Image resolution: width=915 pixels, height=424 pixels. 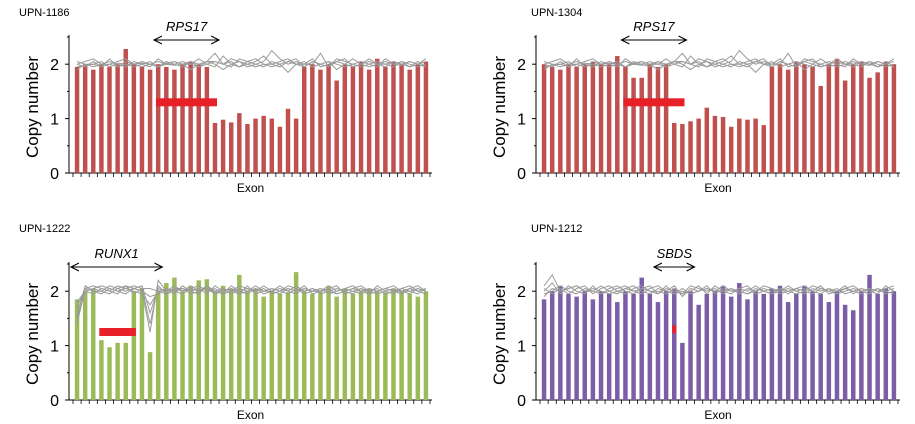 What do you see at coordinates (54, 120) in the screenshot?
I see `y-tick-label: 1` at bounding box center [54, 120].